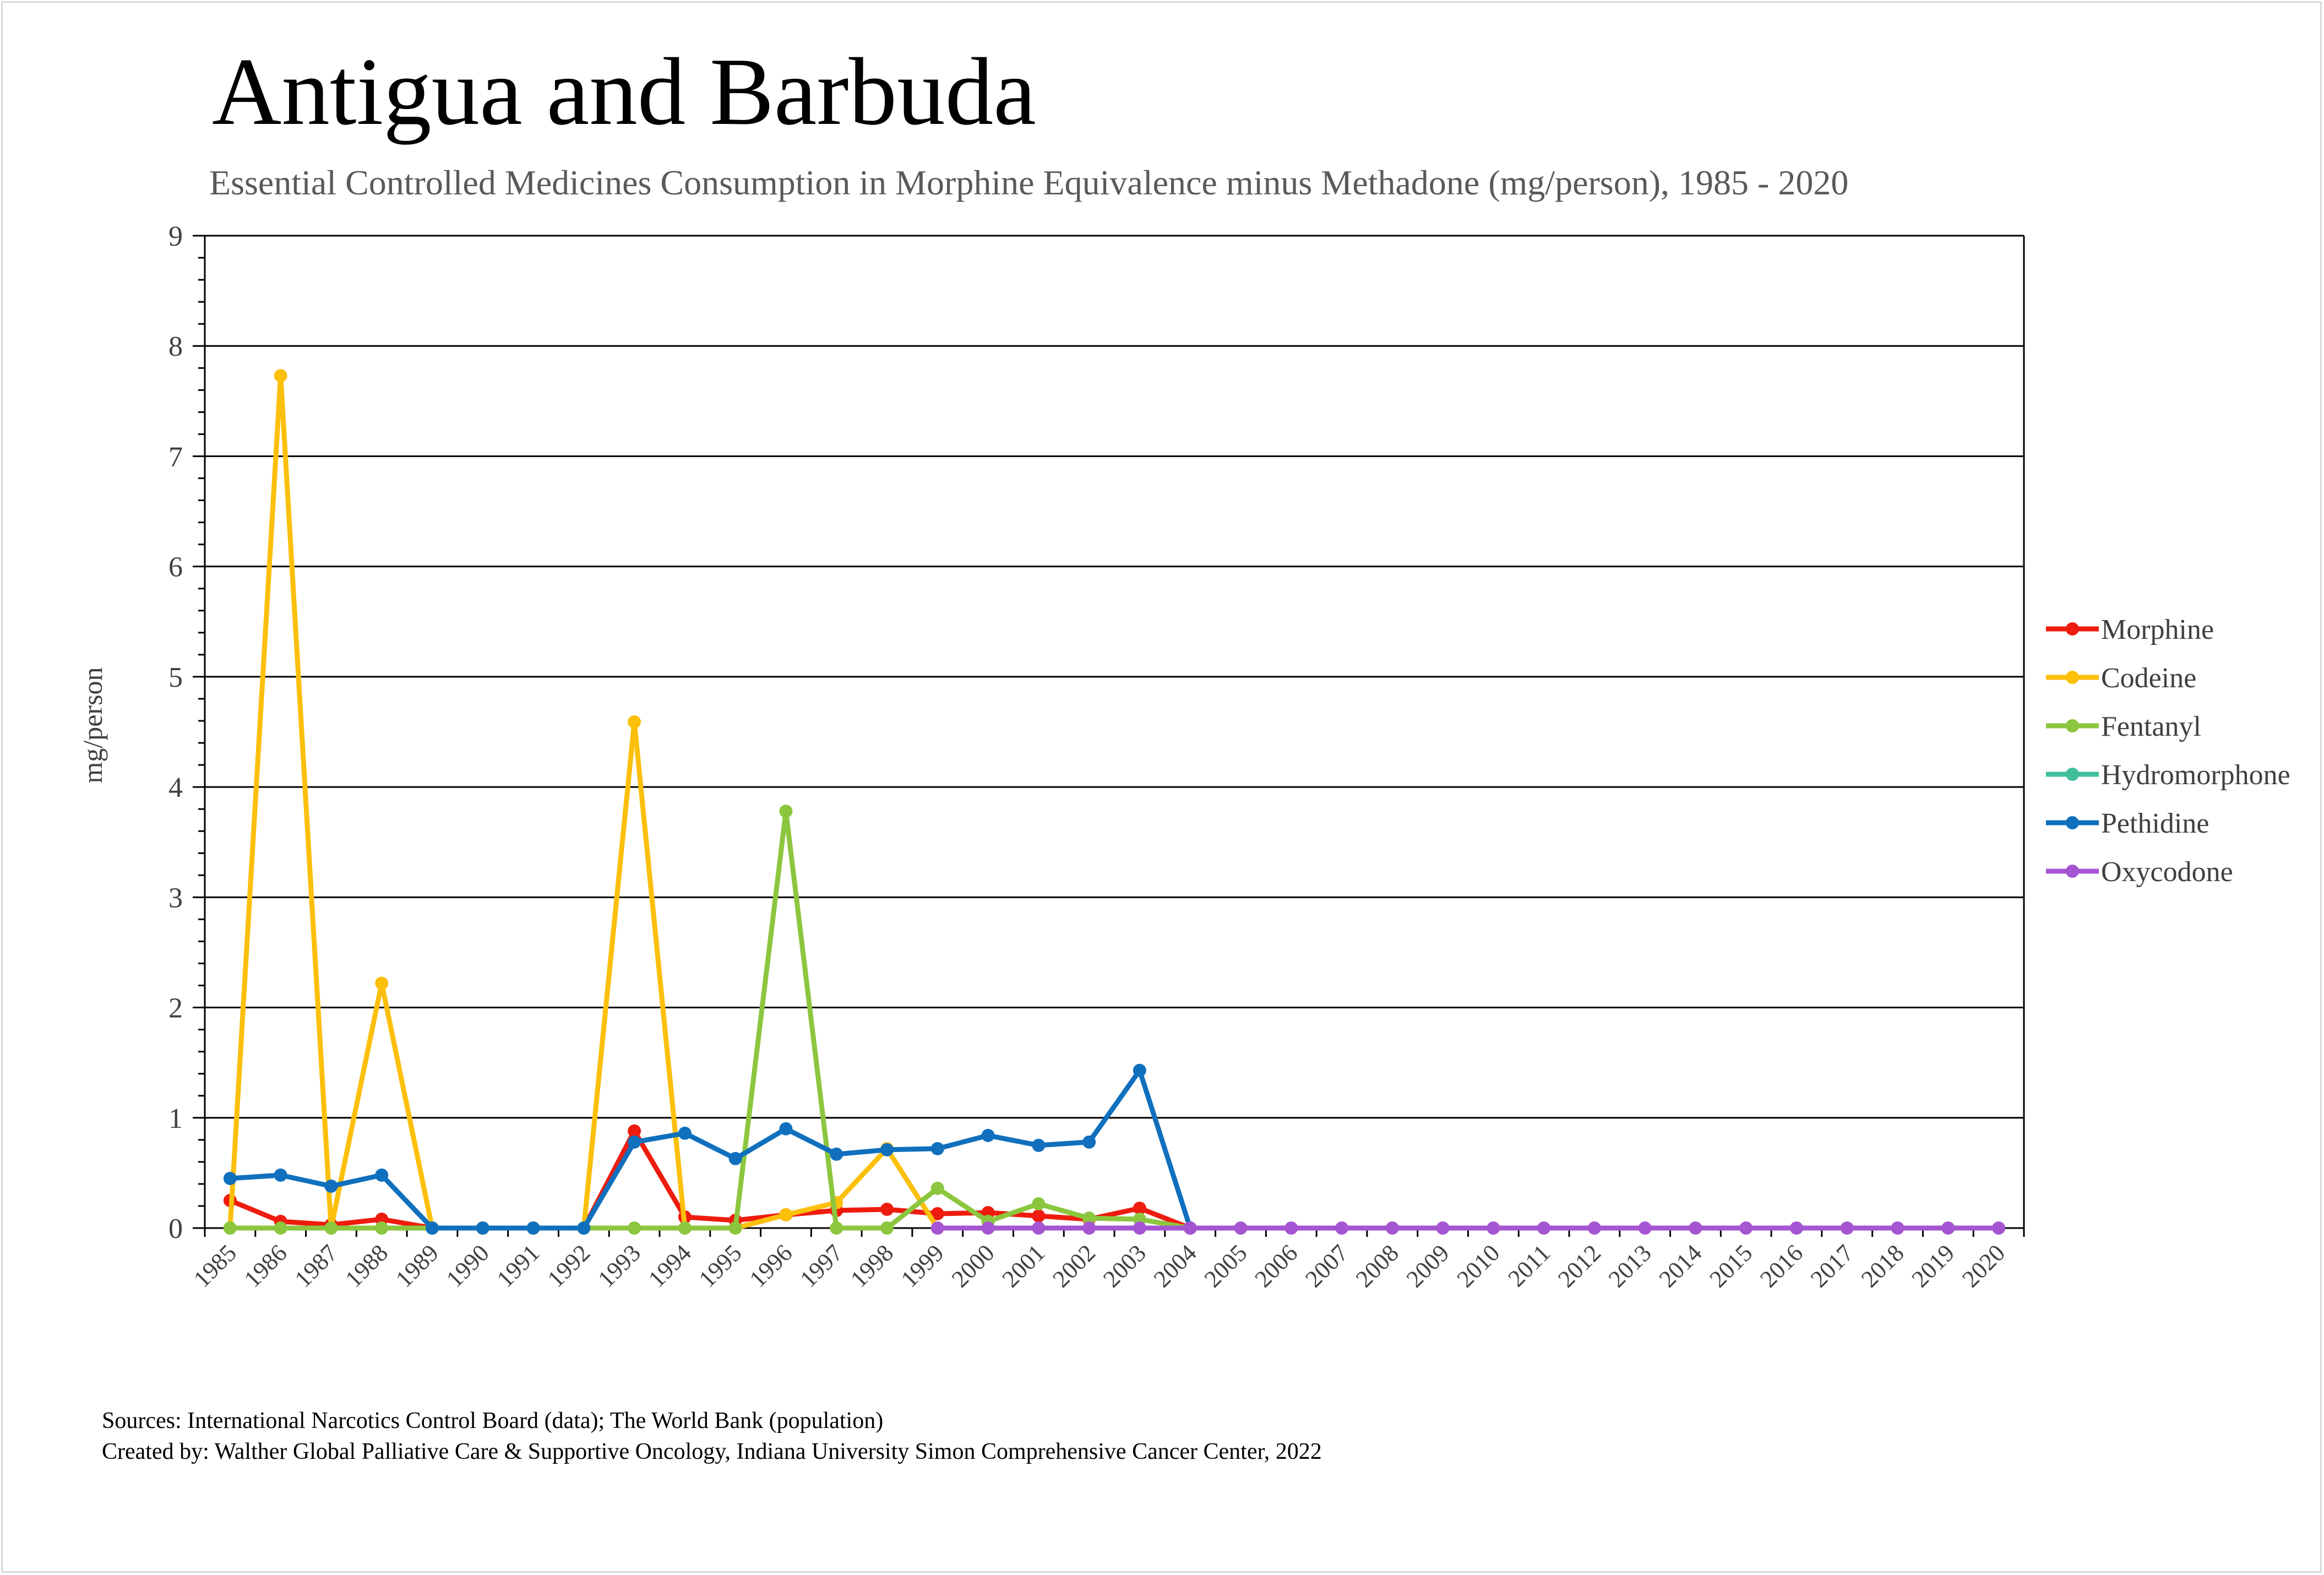 The image size is (2324, 1575). Describe the element at coordinates (887, 1209) in the screenshot. I see `data-point-morphine-1998` at that location.